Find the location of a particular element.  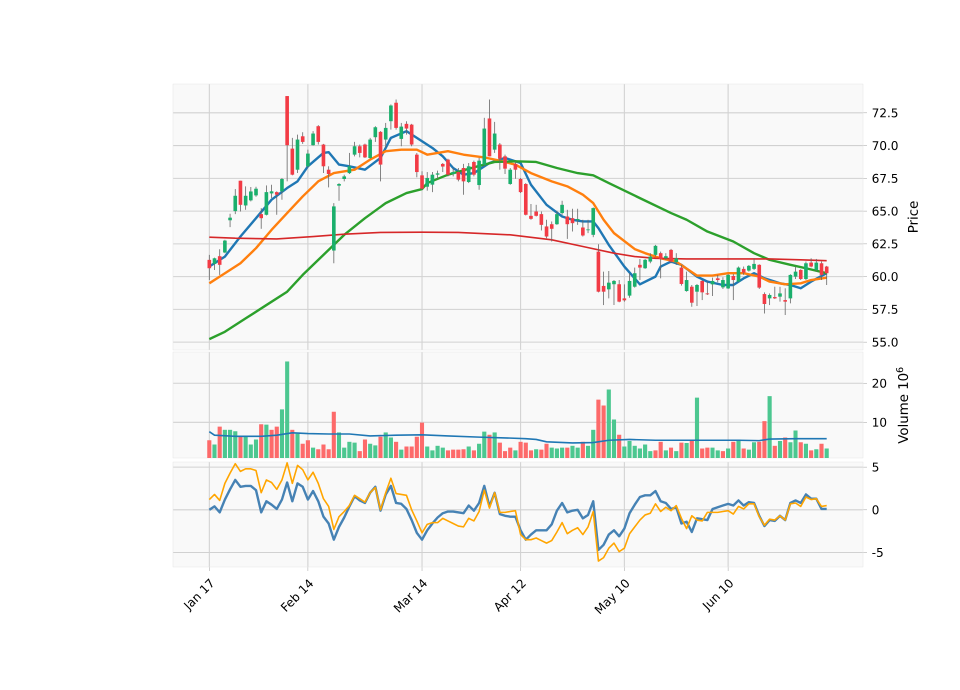

x-tick-label: Jan 17 is located at coordinates (198, 595).